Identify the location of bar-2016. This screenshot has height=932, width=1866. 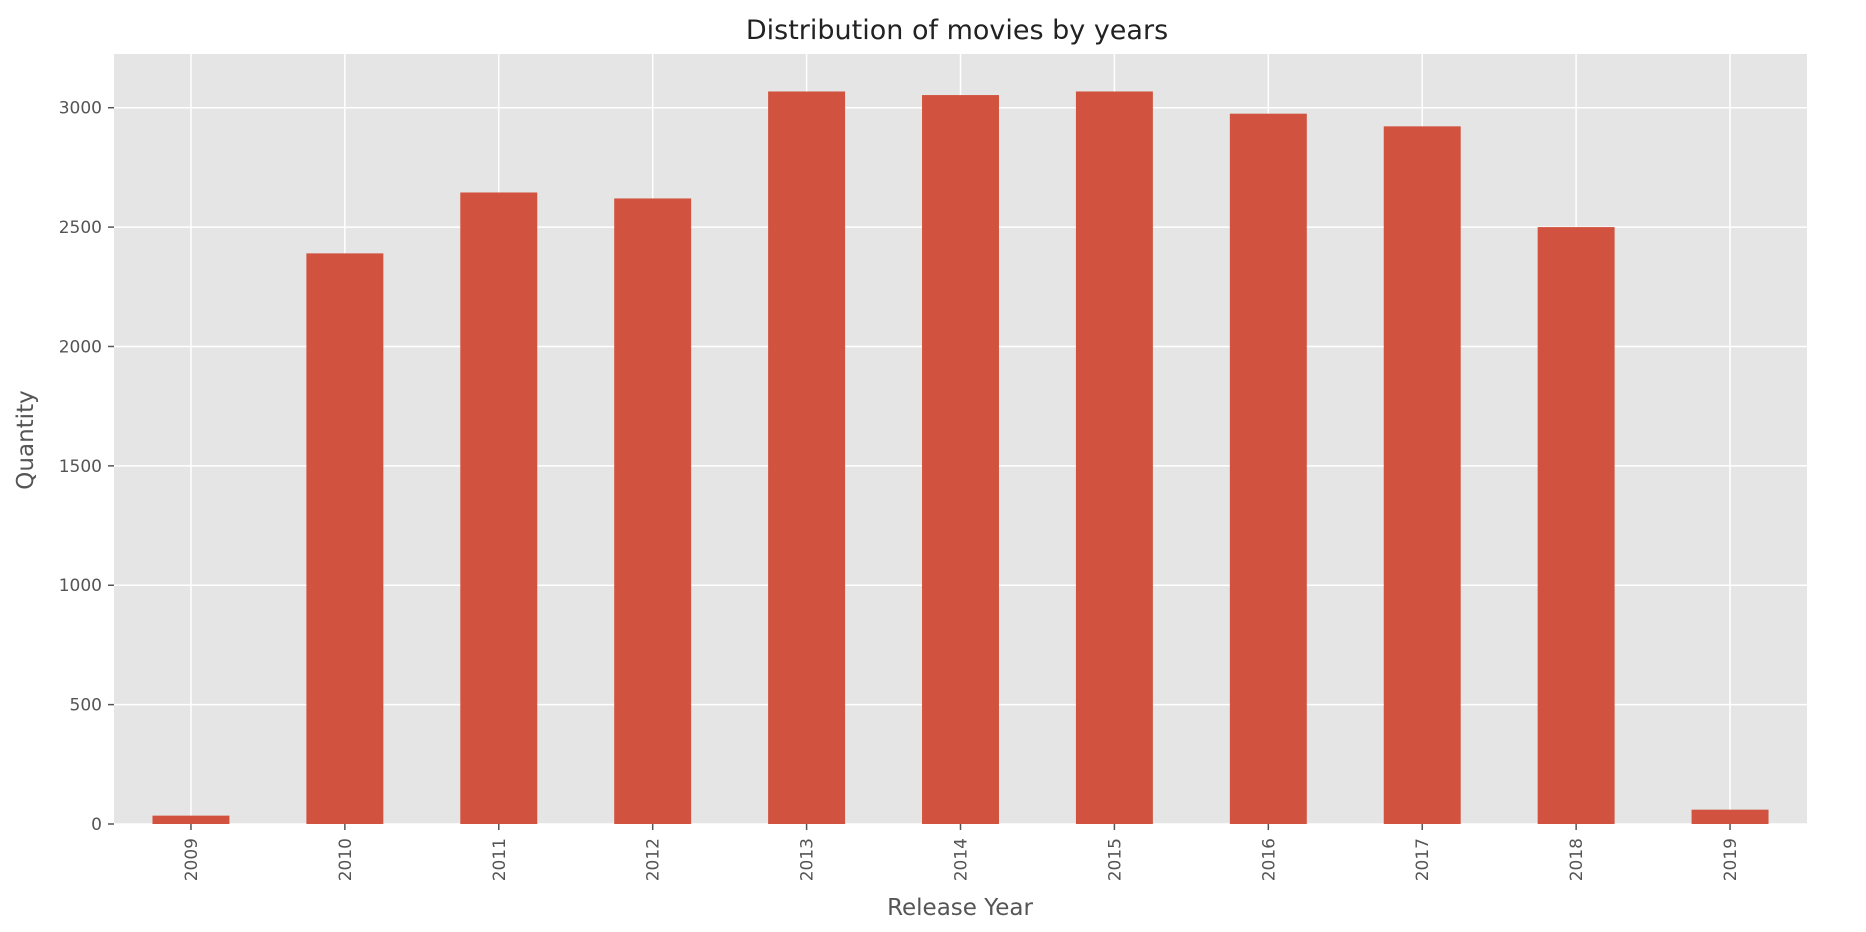
(1268, 468).